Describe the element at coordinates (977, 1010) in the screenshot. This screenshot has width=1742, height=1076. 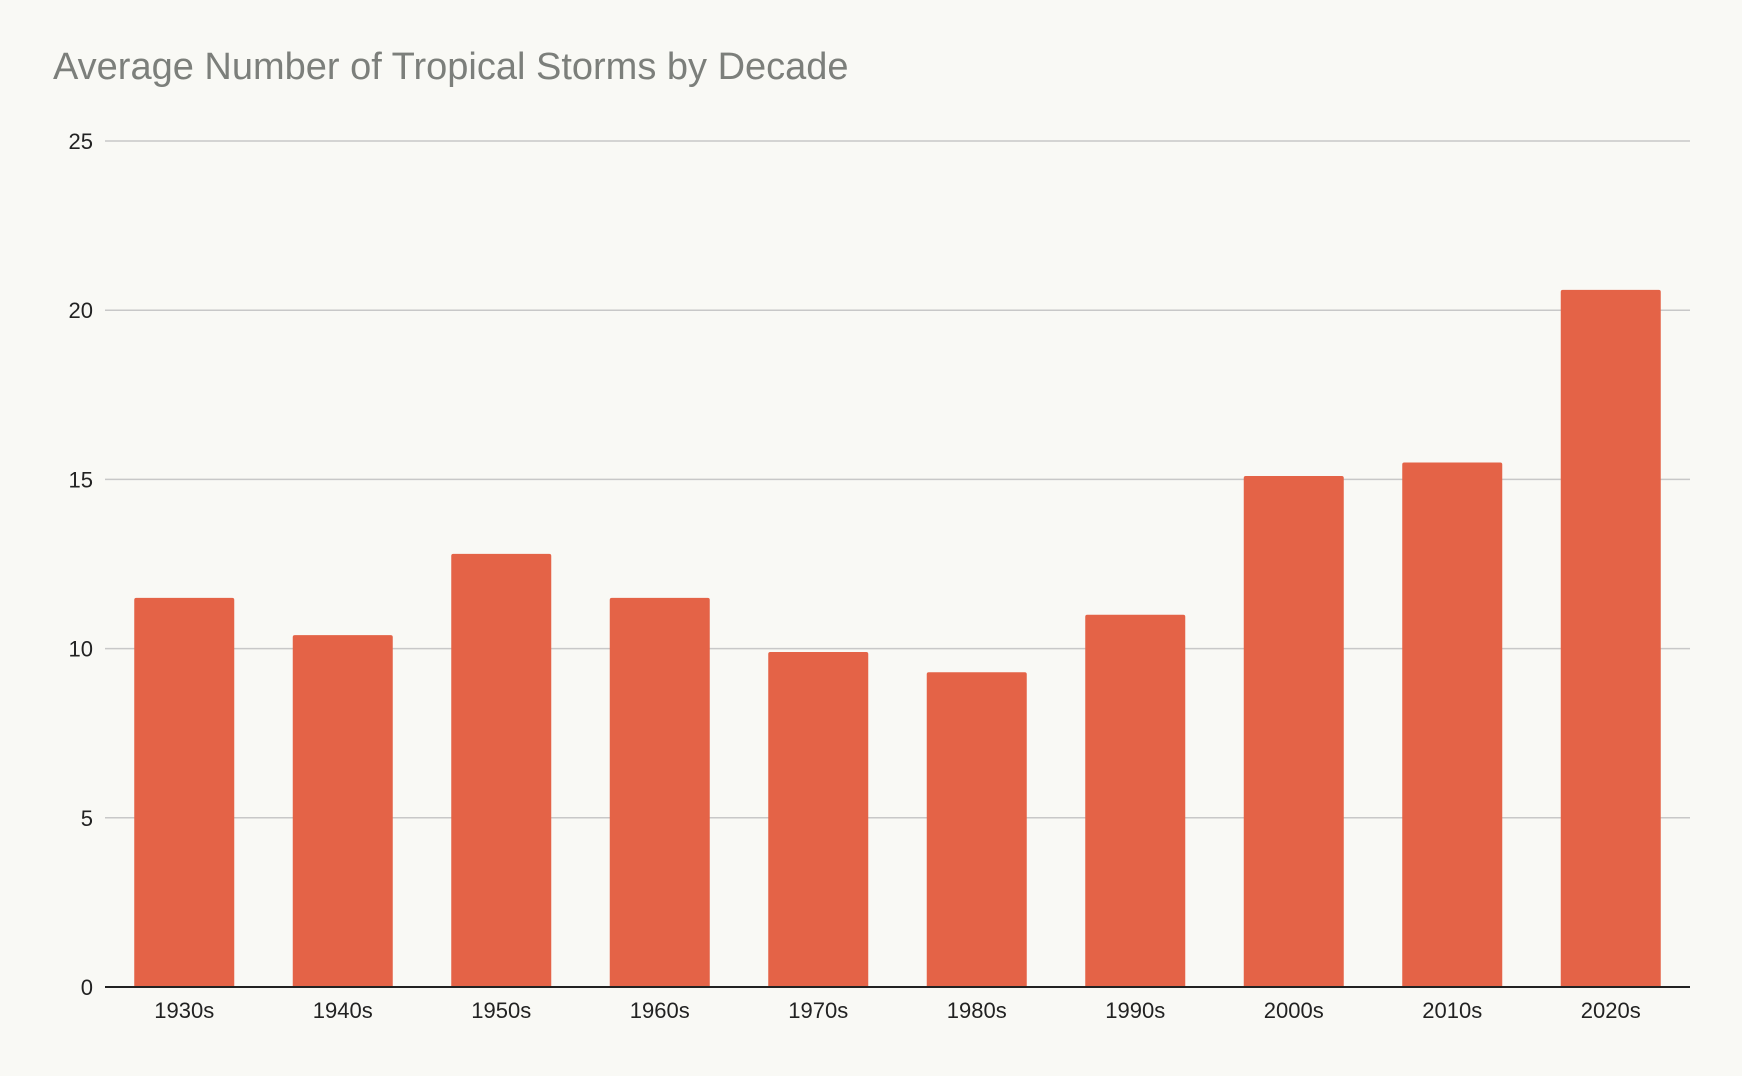
I see `x-tick-label: 1980s` at that location.